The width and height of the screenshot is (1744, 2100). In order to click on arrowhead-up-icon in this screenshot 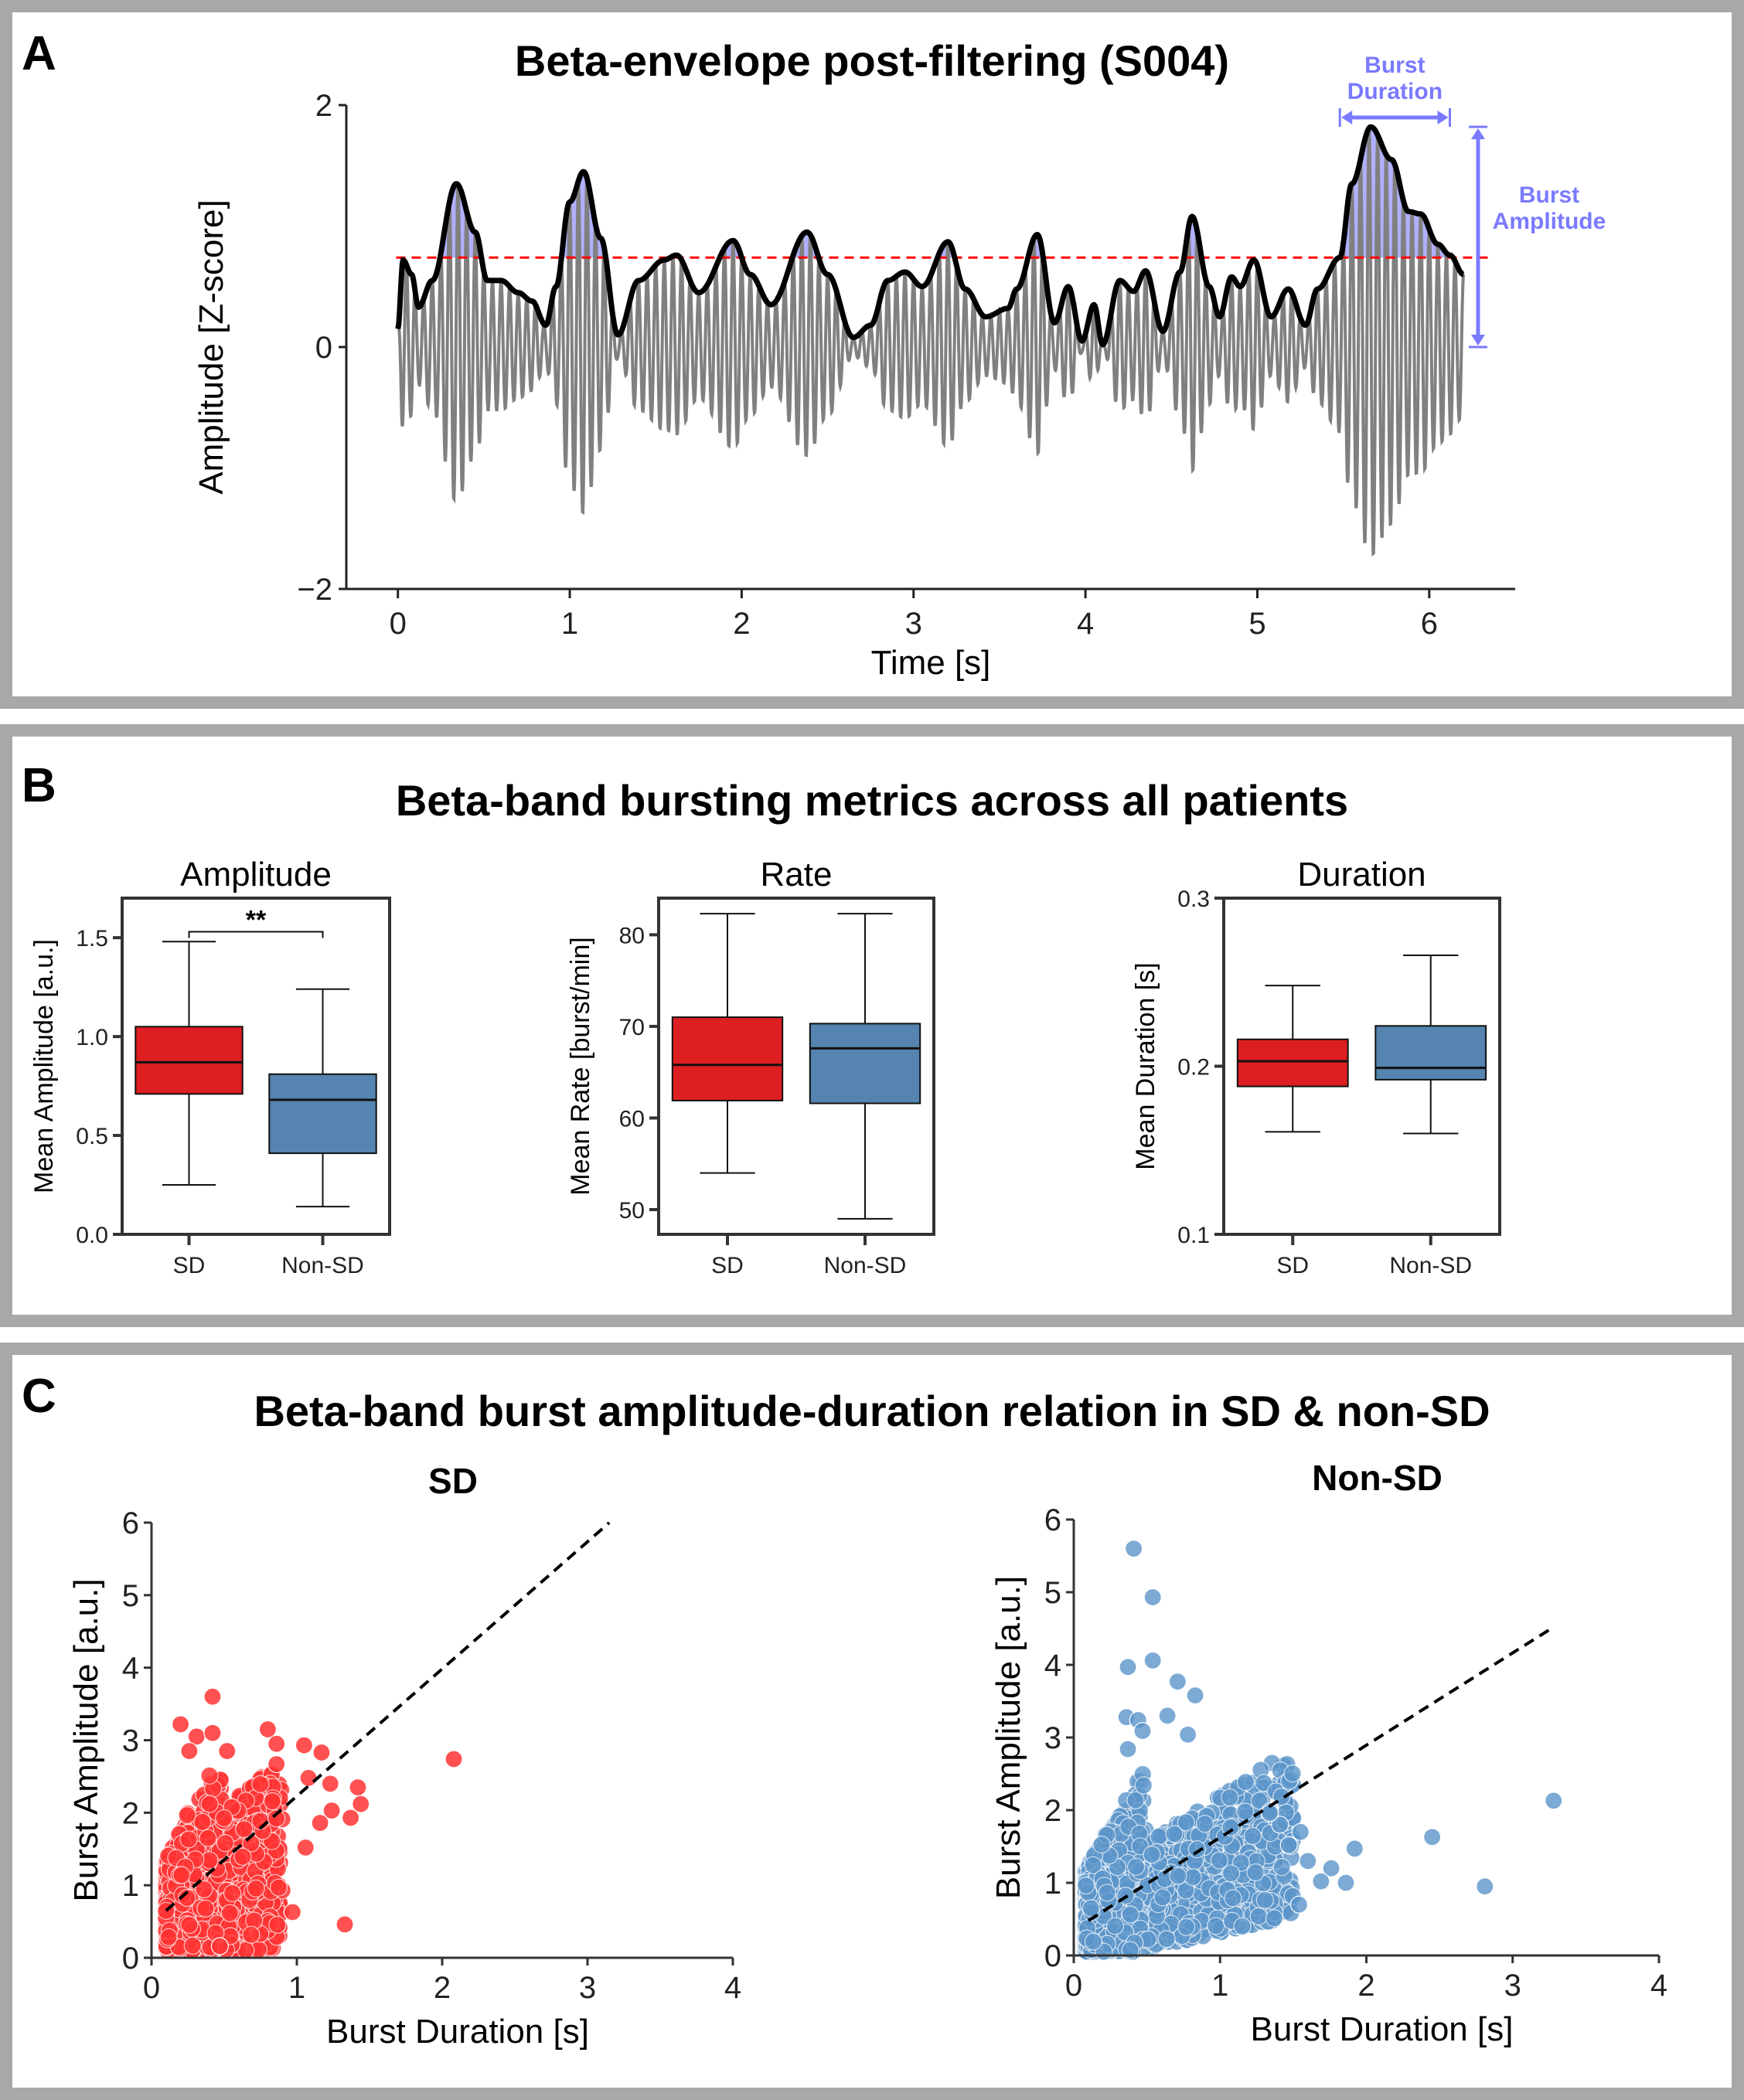, I will do `click(1478, 134)`.